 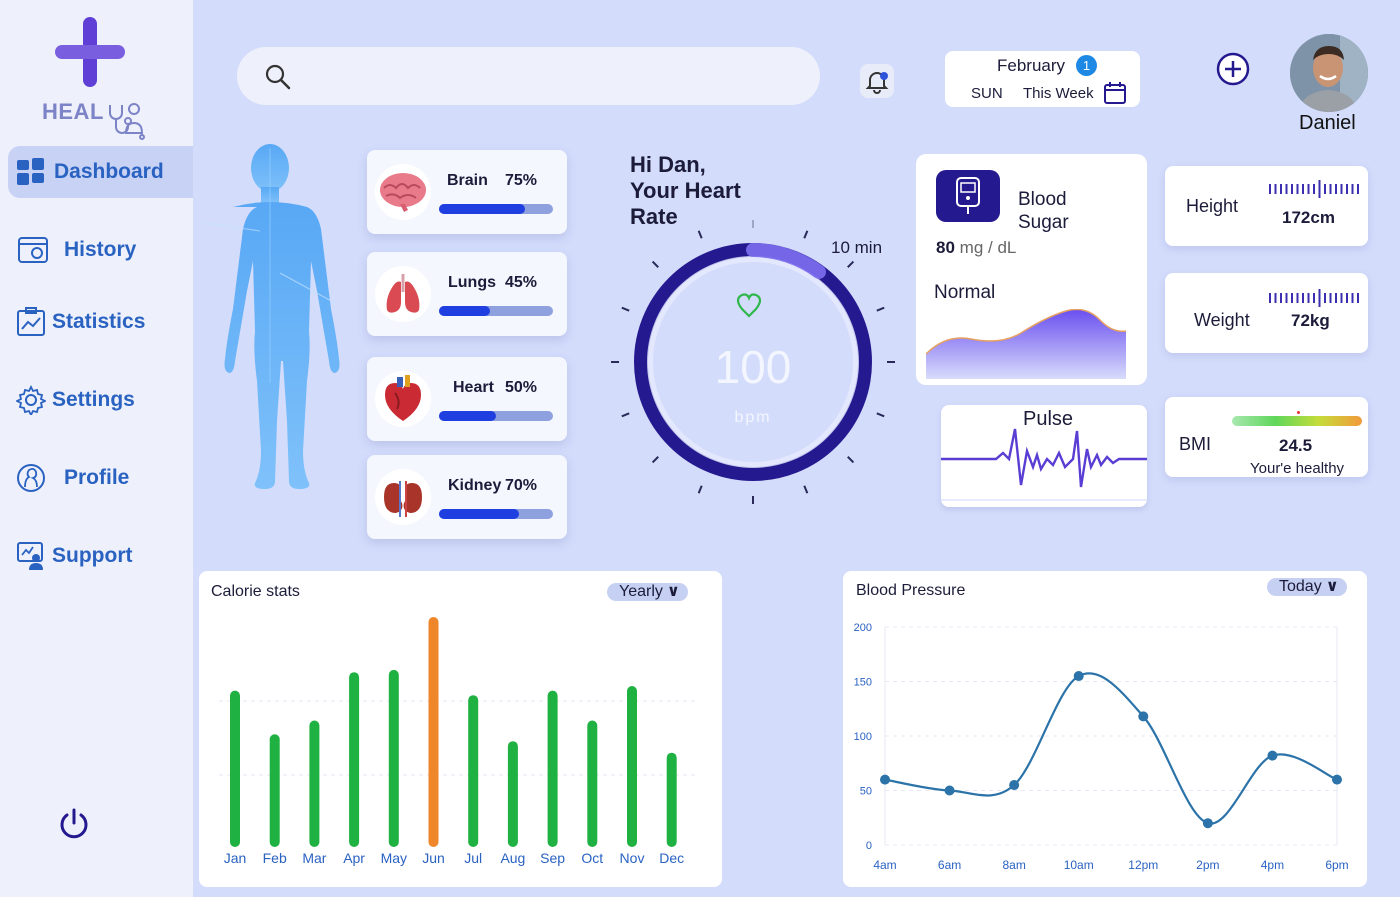 What do you see at coordinates (96, 478) in the screenshot?
I see `sidebar-item-profile: Profile` at bounding box center [96, 478].